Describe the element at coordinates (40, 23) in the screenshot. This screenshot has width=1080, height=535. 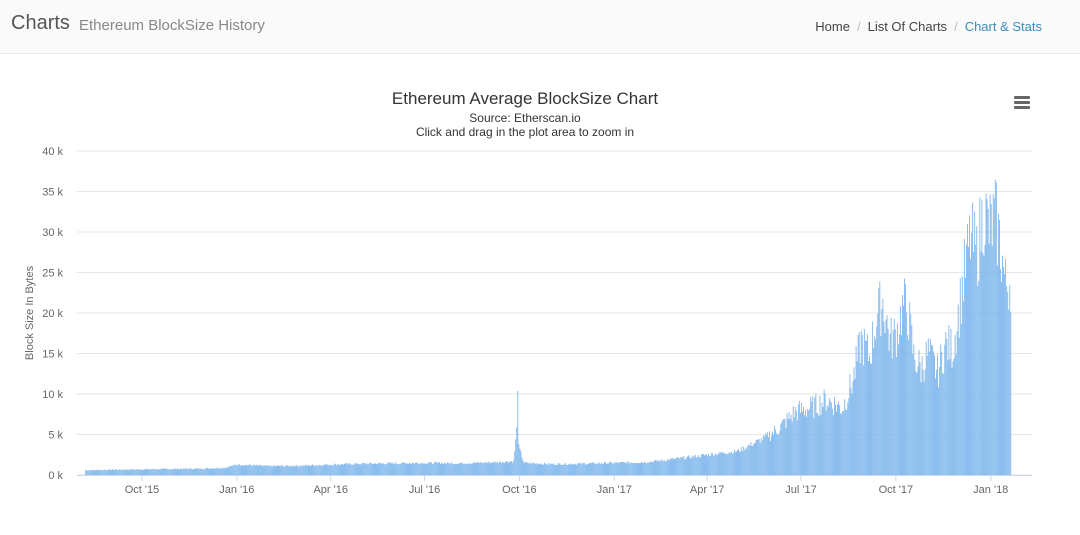
I see `brand-title: Charts` at that location.